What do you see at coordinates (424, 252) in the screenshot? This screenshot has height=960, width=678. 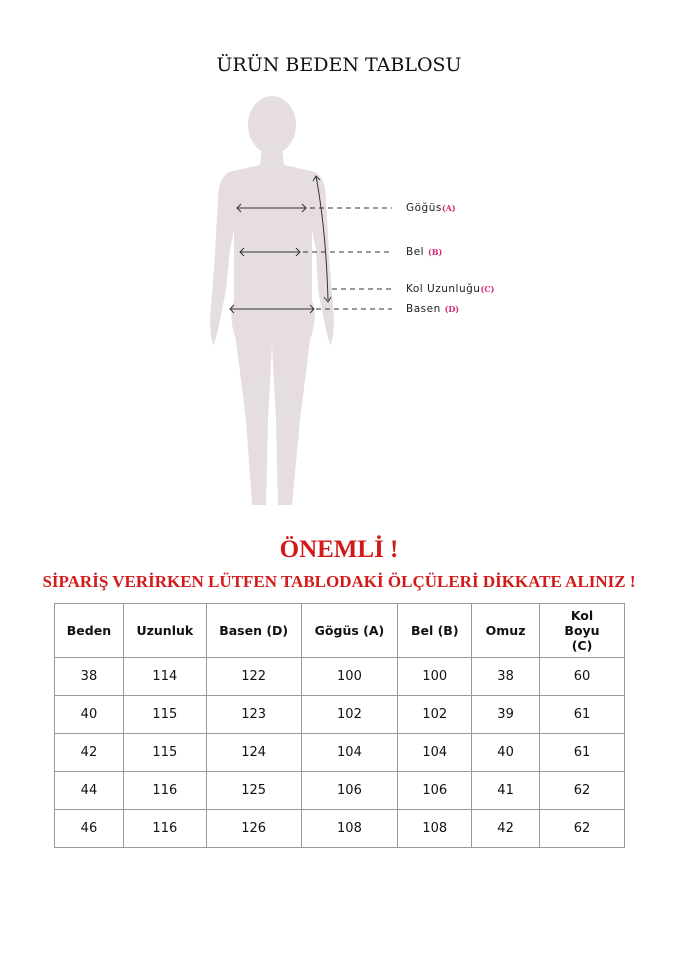 I see `label-bel: Bel (B)` at bounding box center [424, 252].